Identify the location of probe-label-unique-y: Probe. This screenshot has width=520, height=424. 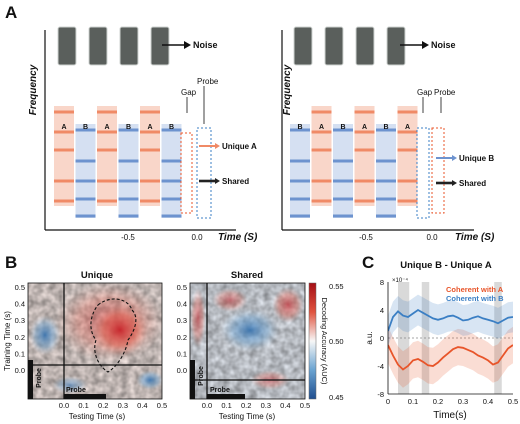
(39, 378).